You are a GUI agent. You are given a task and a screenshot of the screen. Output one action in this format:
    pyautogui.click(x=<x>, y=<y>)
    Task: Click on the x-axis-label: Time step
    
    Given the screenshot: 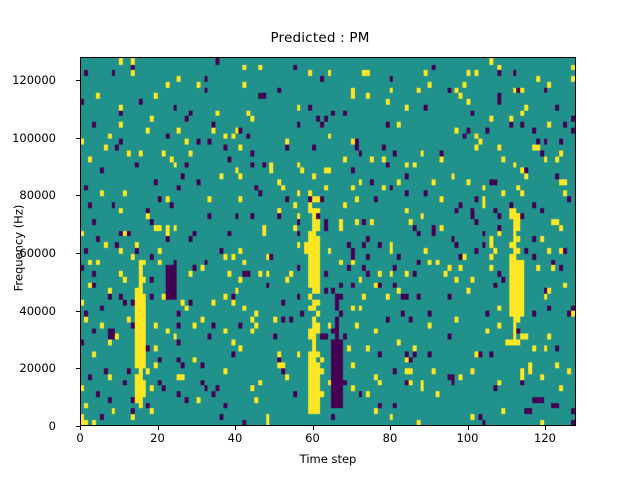 What is the action you would take?
    pyautogui.click(x=328, y=459)
    